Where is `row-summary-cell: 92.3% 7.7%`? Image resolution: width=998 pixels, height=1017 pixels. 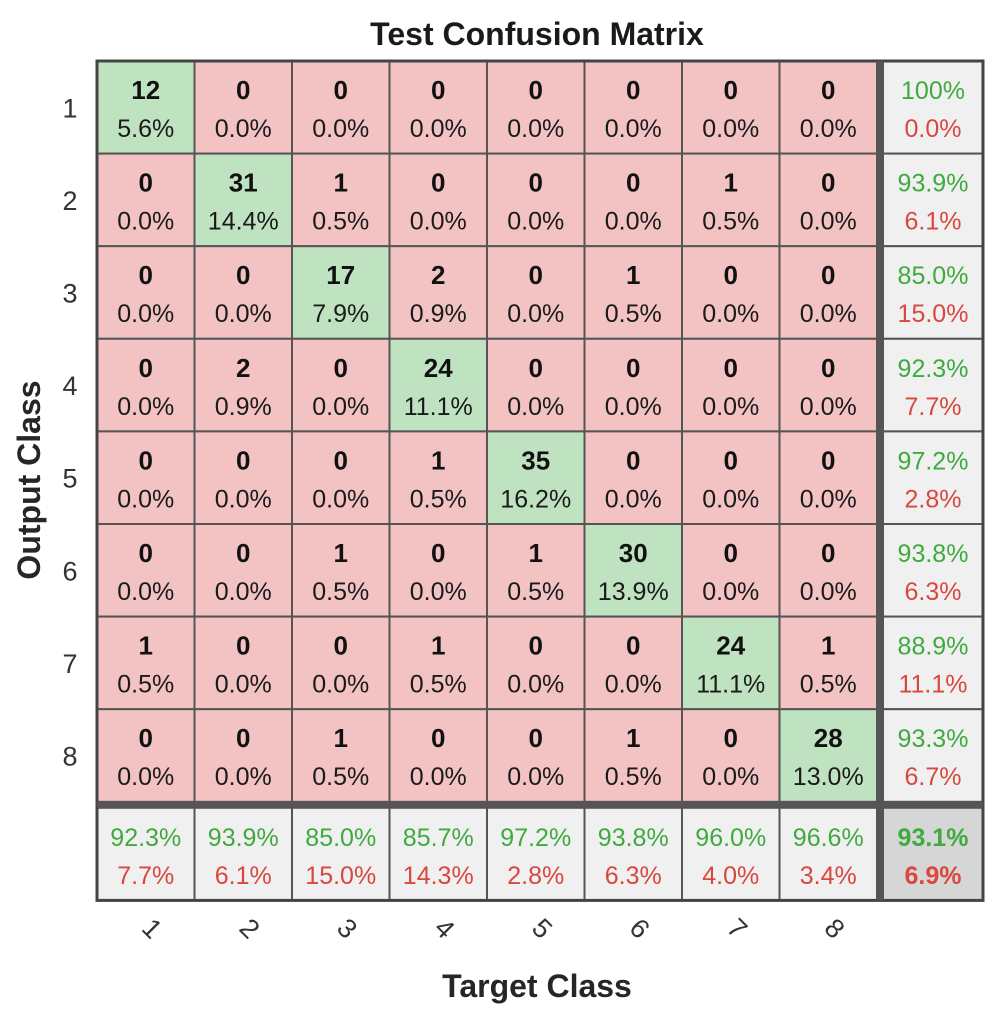 row-summary-cell: 92.3% 7.7% is located at coordinates (933, 385).